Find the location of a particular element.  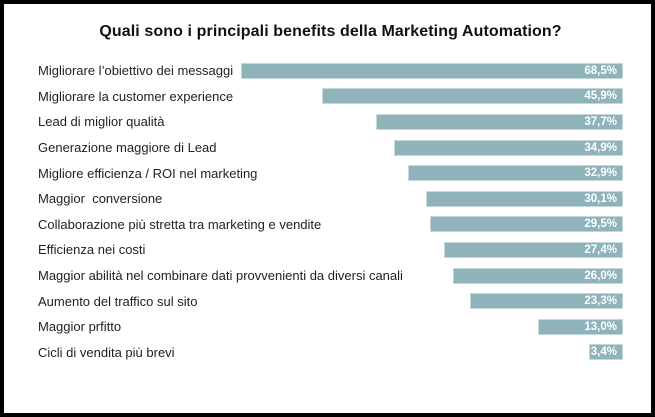

value-bar: 32,9% is located at coordinates (515, 173).